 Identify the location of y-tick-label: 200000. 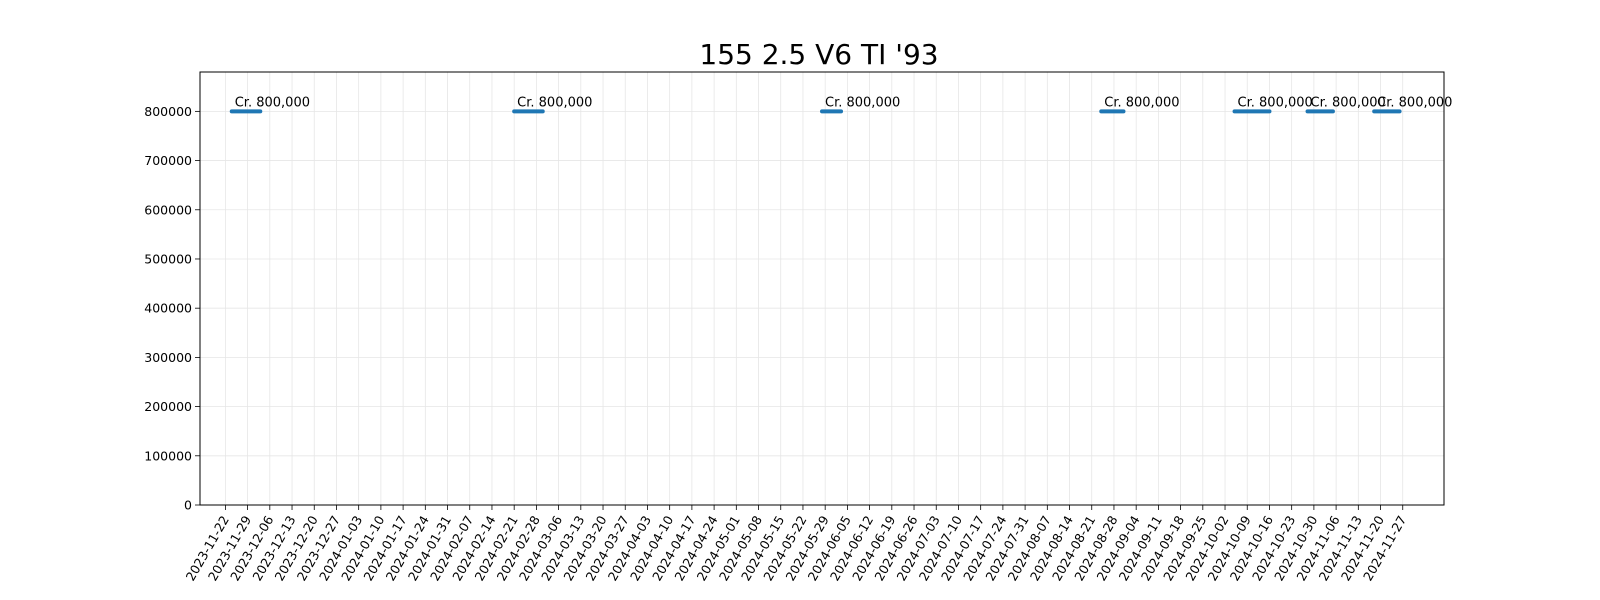
(168, 406).